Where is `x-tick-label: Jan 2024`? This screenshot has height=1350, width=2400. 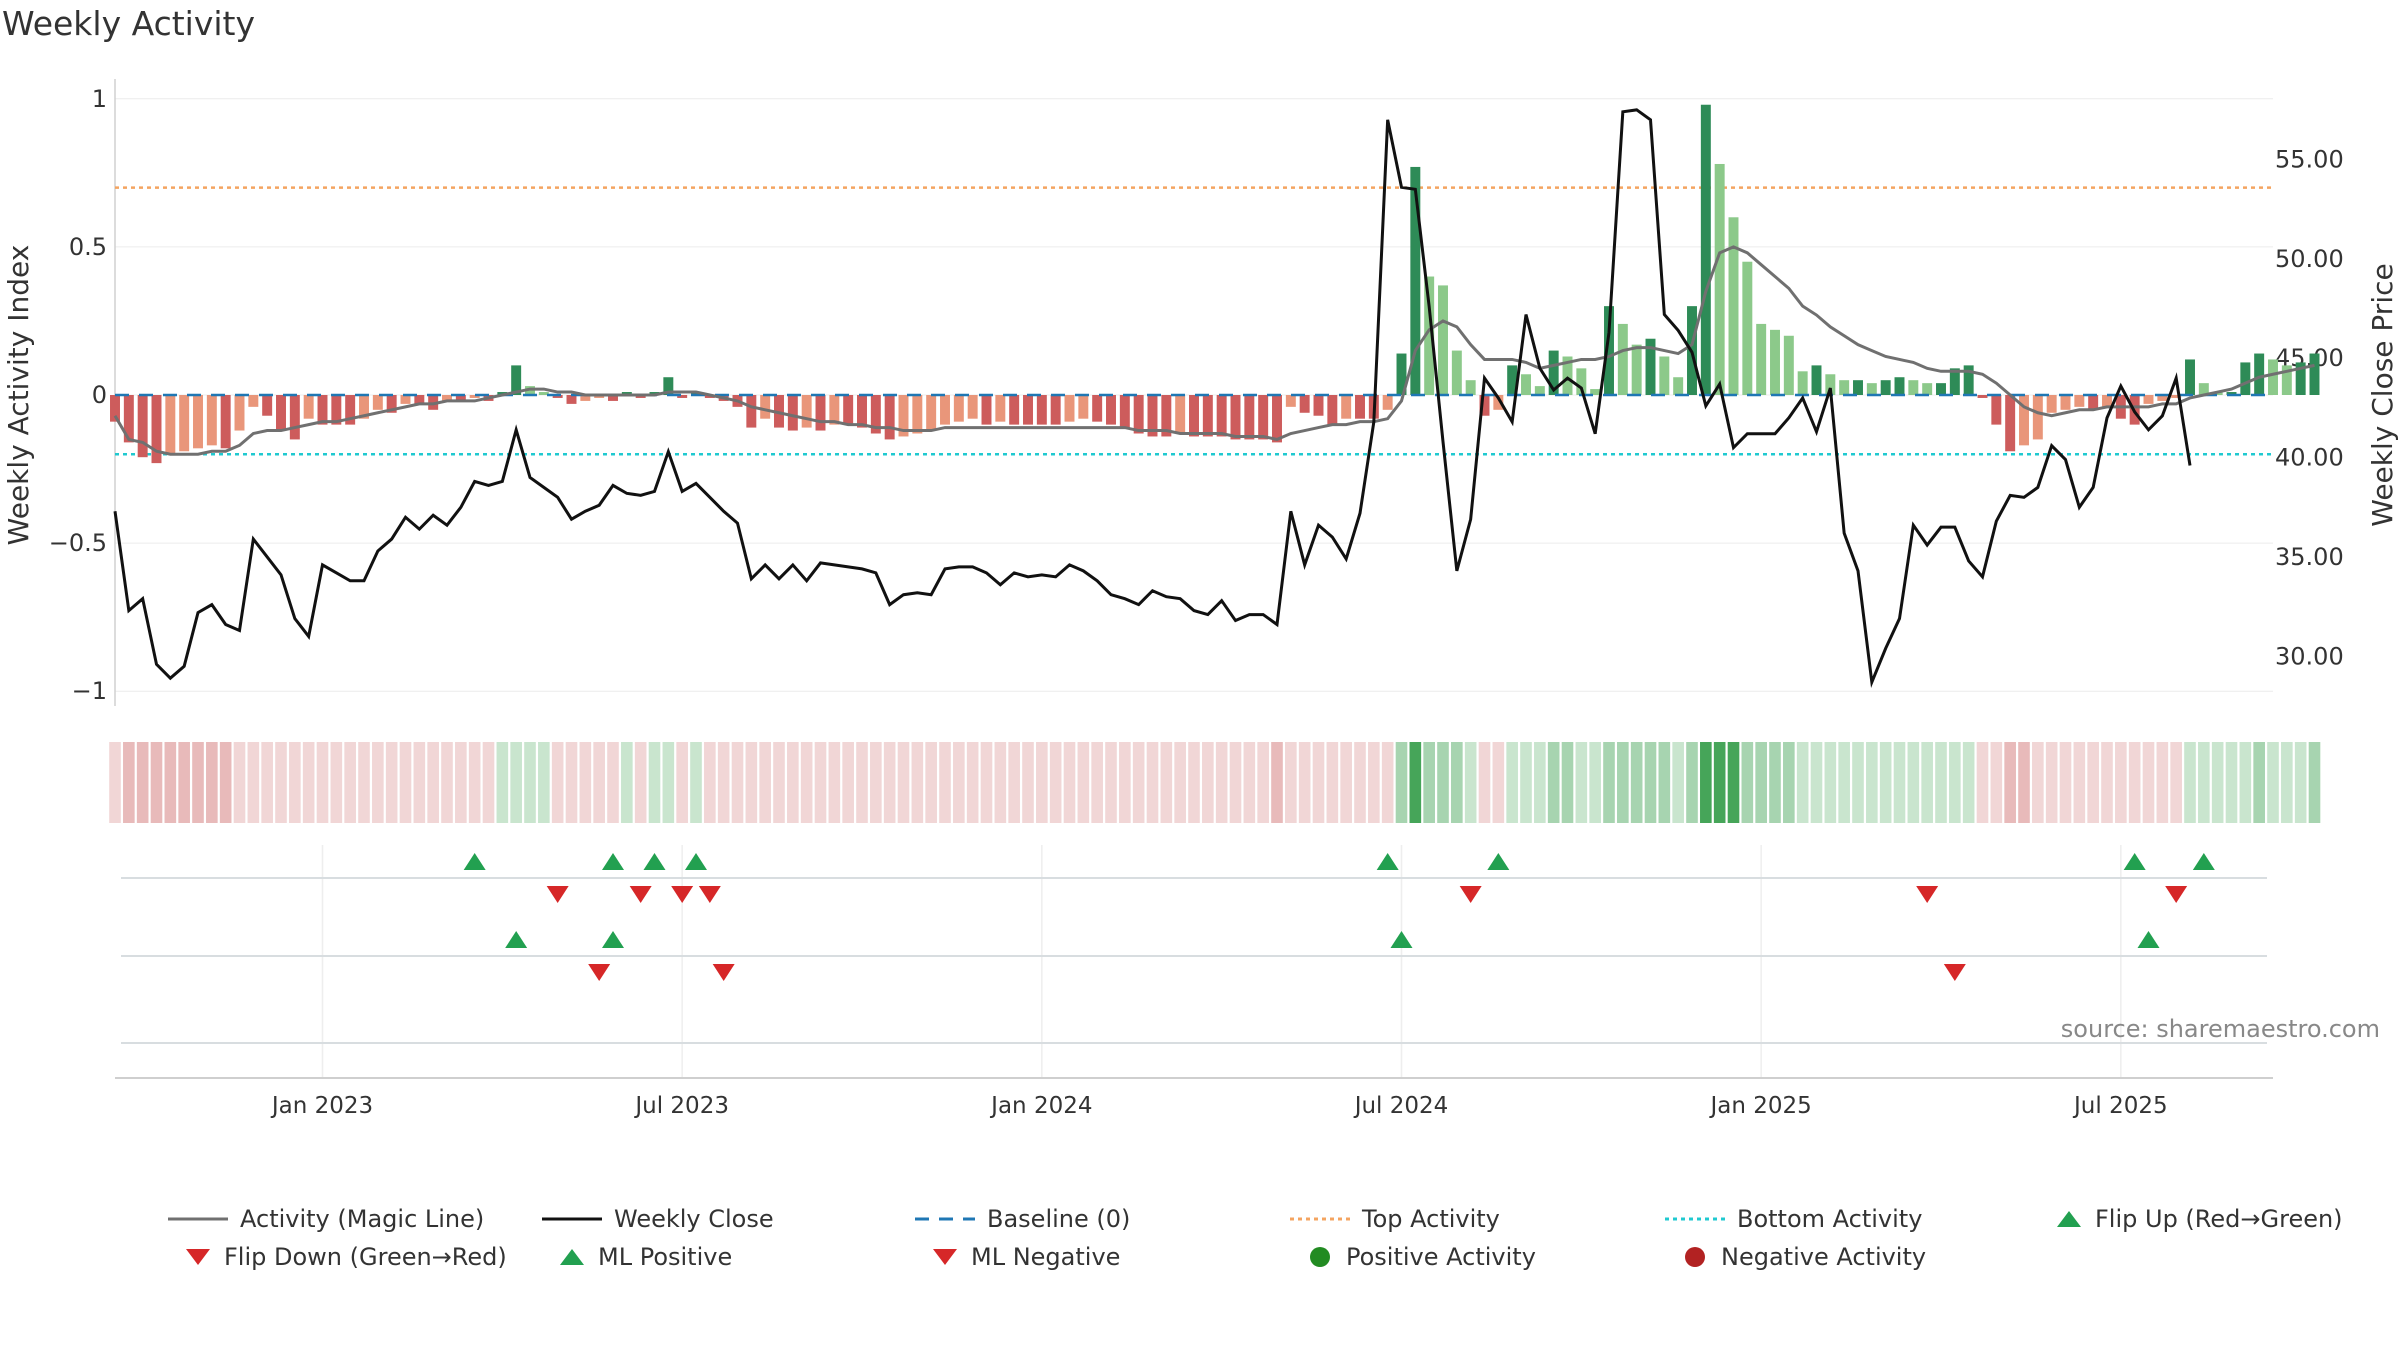 x-tick-label: Jan 2024 is located at coordinates (1040, 1106).